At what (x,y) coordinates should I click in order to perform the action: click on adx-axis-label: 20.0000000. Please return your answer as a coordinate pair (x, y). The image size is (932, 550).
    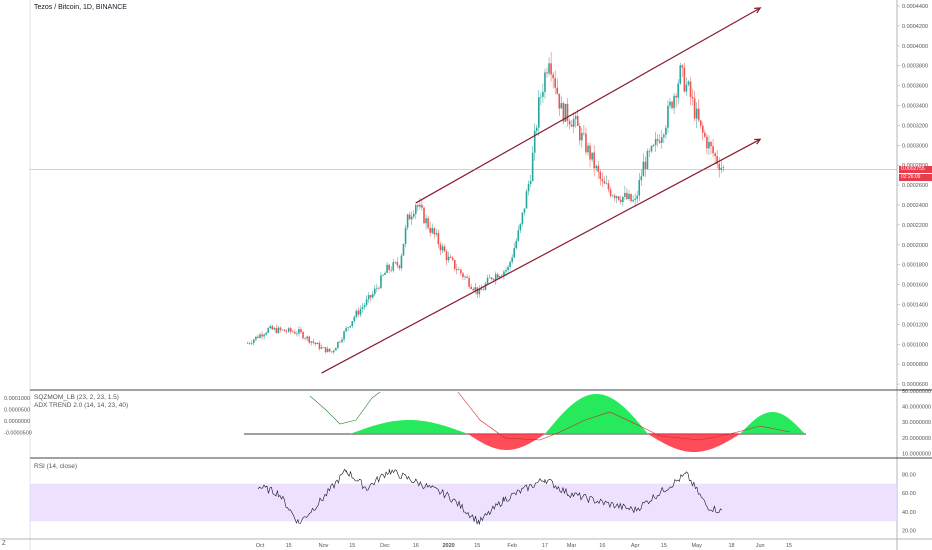
    Looking at the image, I should click on (916, 439).